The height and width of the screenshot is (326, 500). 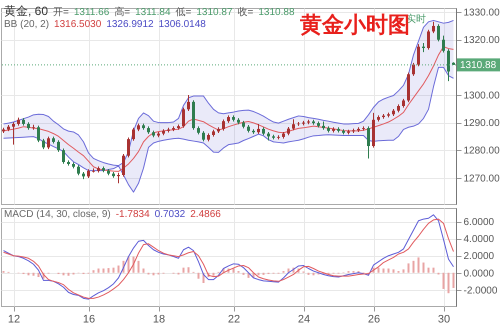 I want to click on annotation: 收=, so click(x=246, y=12).